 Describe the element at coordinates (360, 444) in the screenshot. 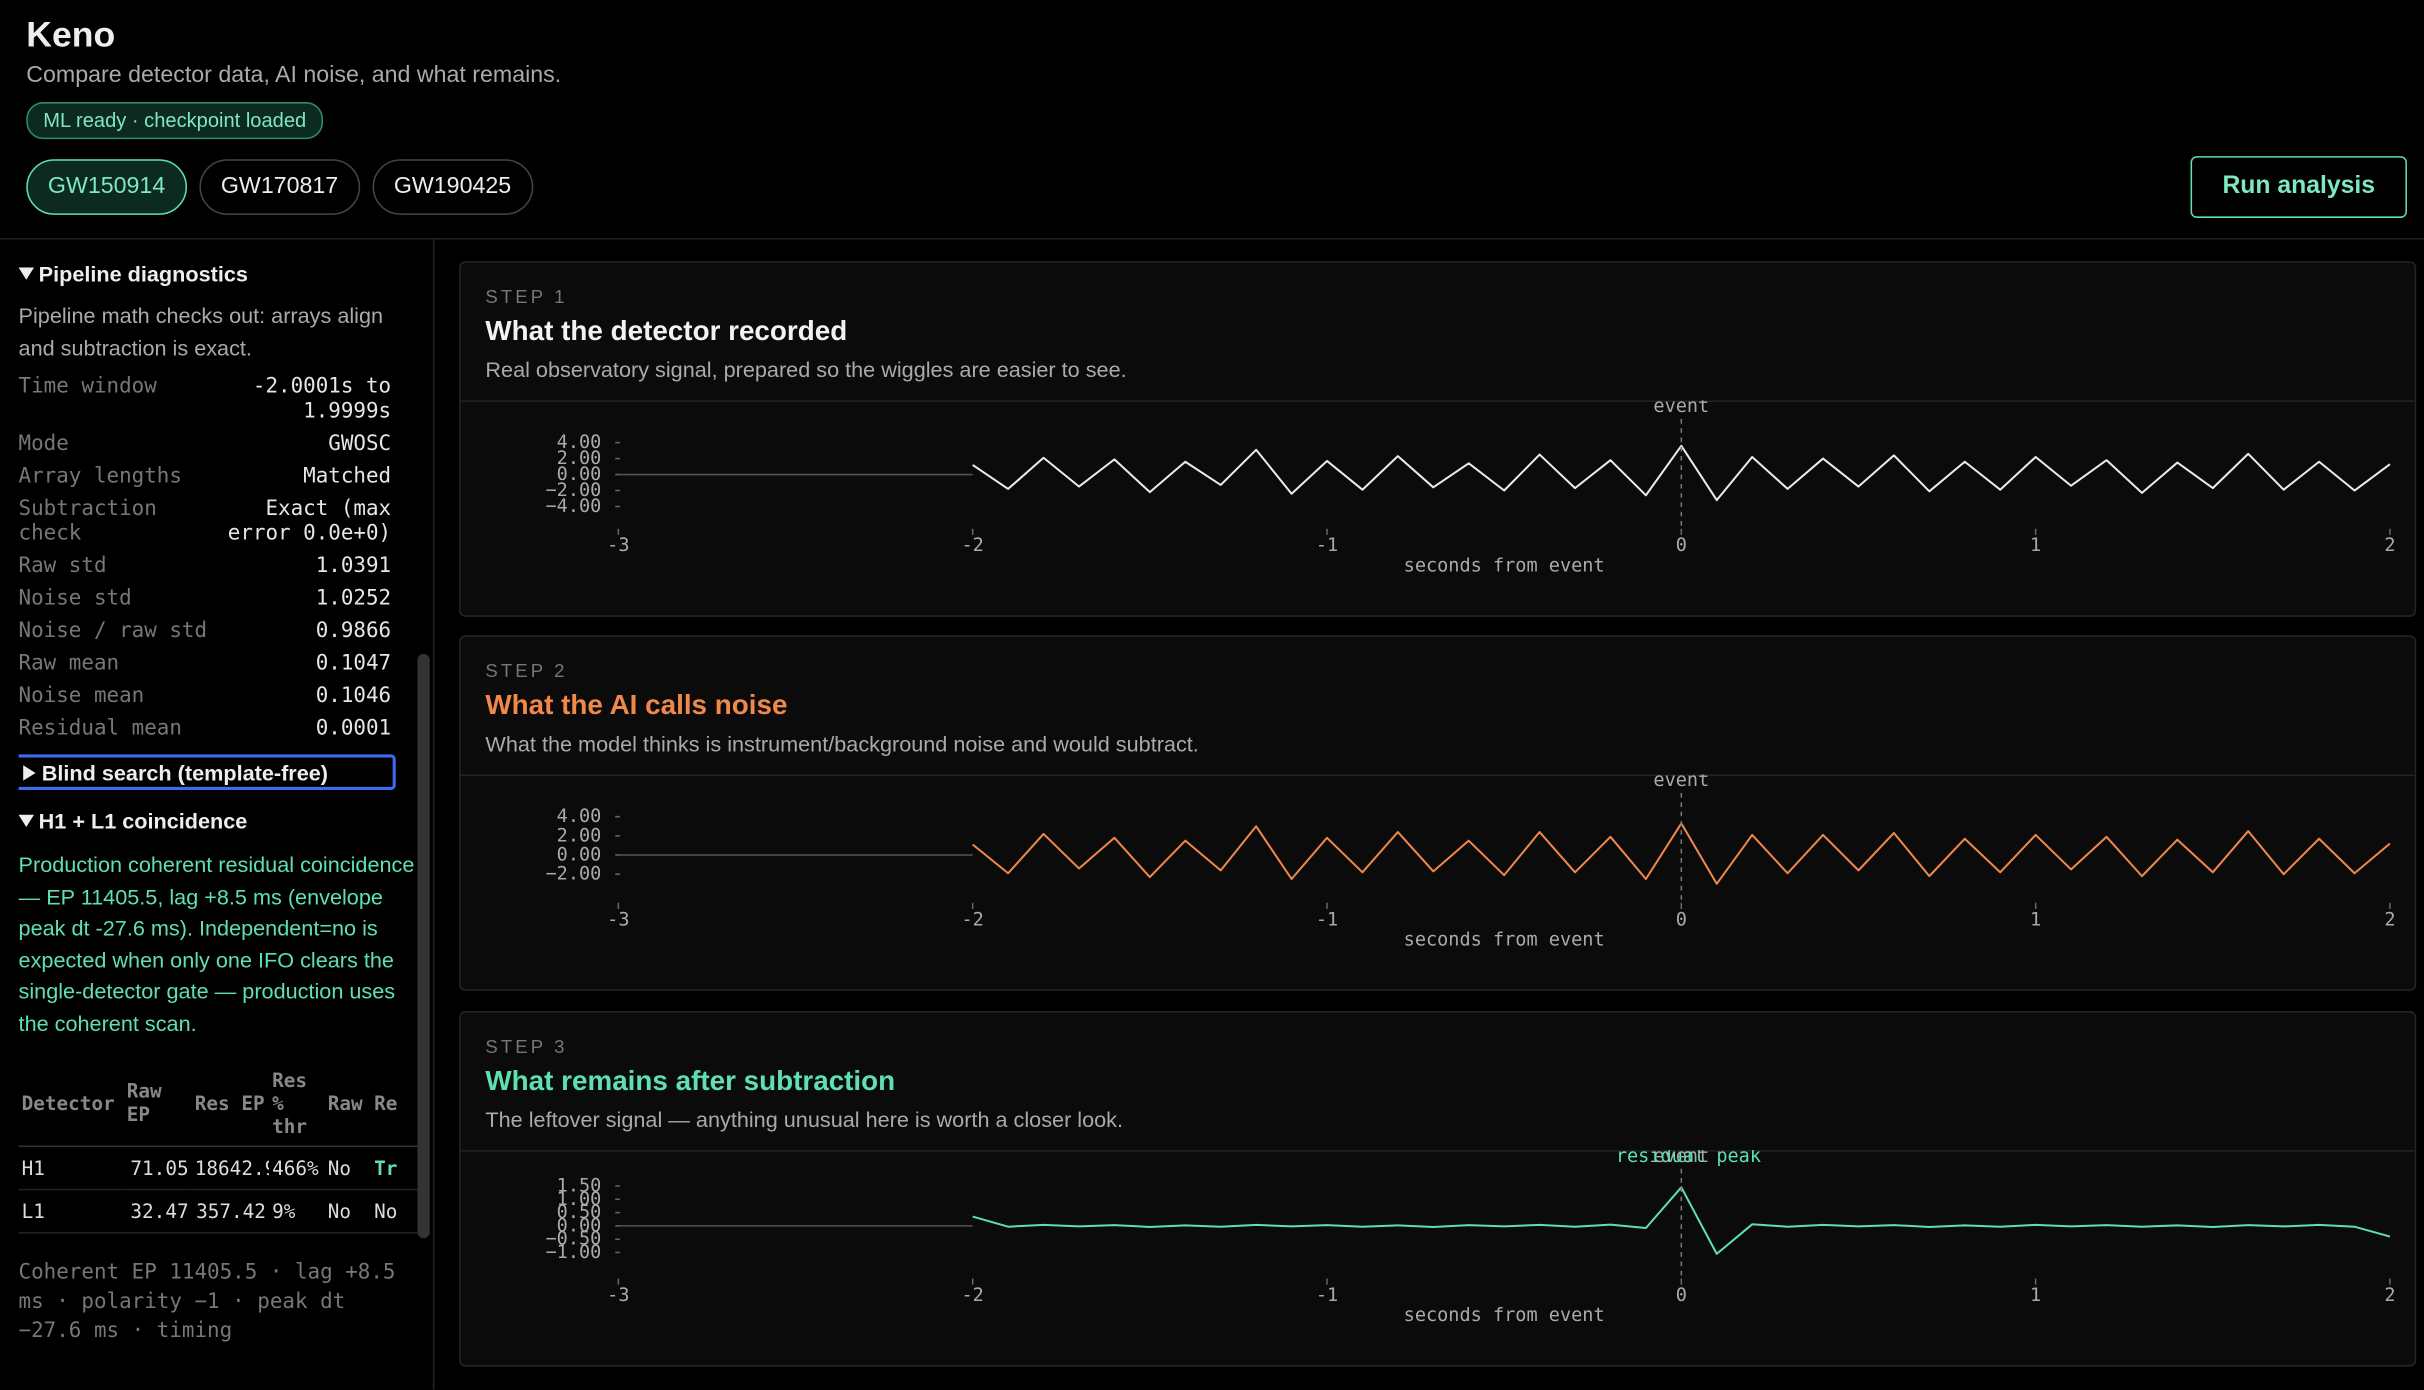

I see `diag-value: GWOSC` at that location.